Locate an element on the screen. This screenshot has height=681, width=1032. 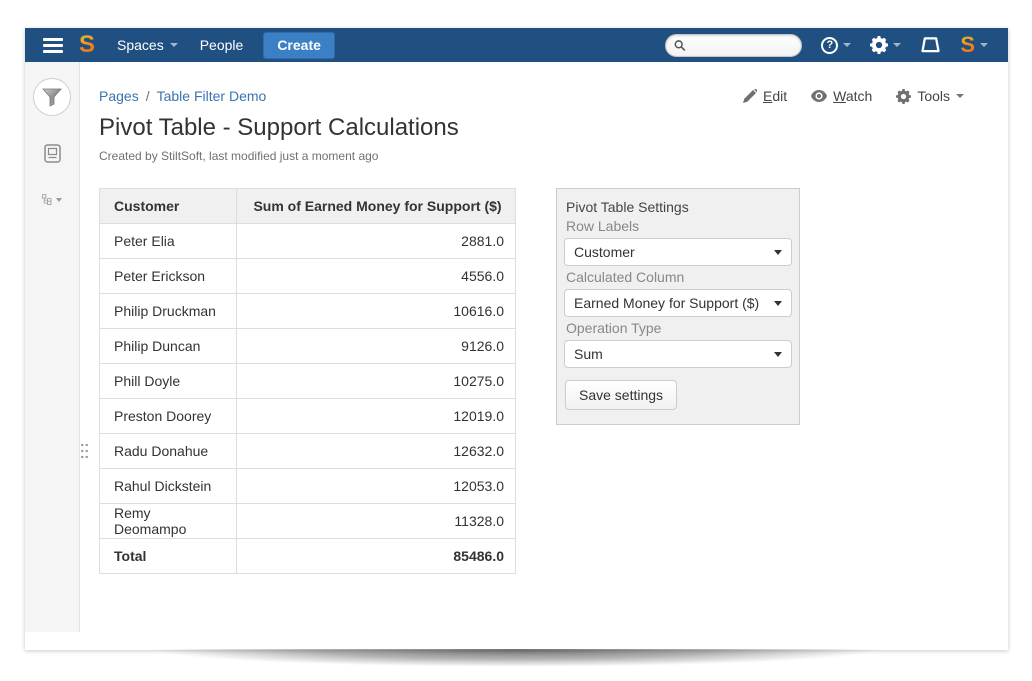
row-labels-label: Row Labels is located at coordinates (603, 226).